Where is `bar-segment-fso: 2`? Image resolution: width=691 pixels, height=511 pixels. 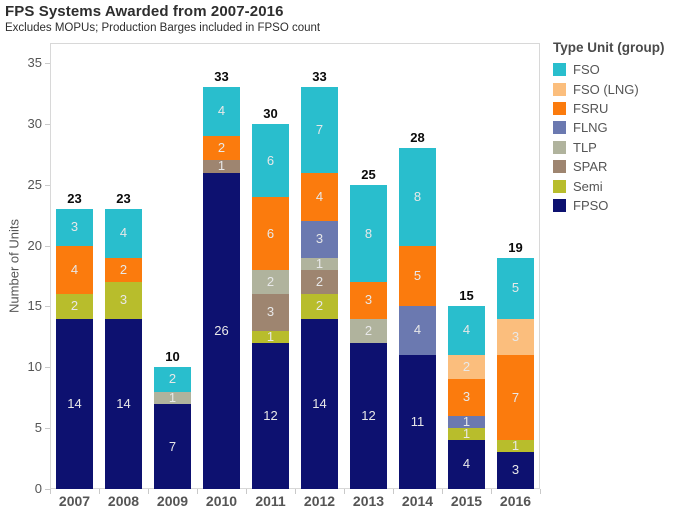 bar-segment-fso: 2 is located at coordinates (172, 379).